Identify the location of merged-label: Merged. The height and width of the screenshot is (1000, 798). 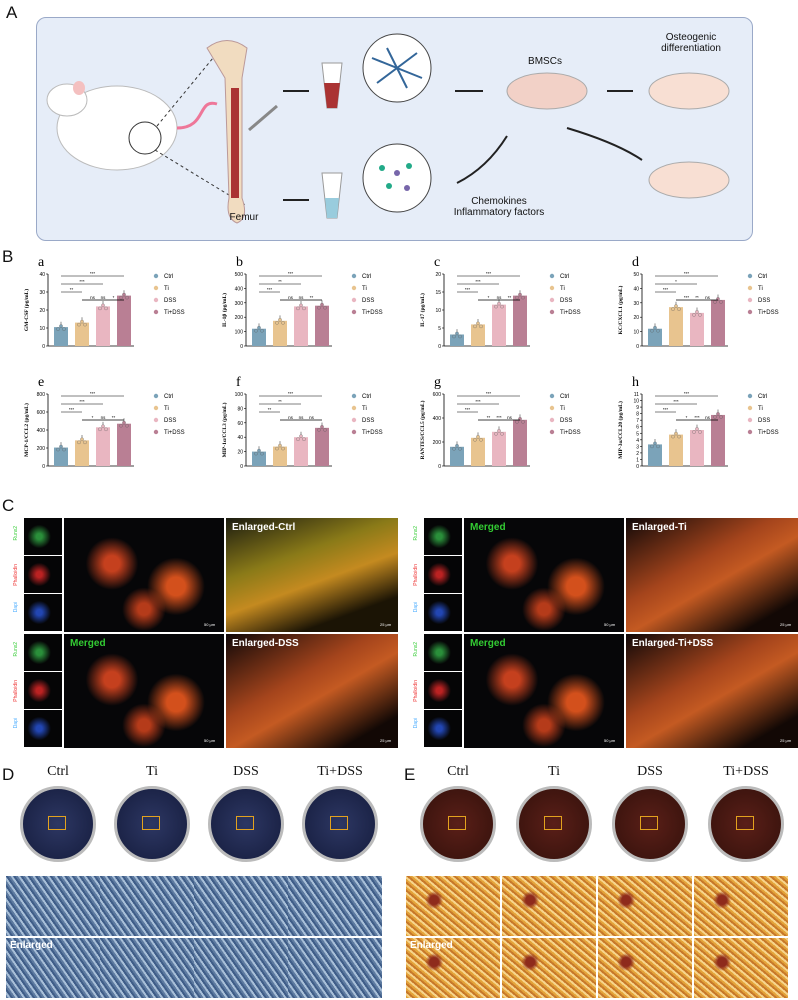
(488, 643).